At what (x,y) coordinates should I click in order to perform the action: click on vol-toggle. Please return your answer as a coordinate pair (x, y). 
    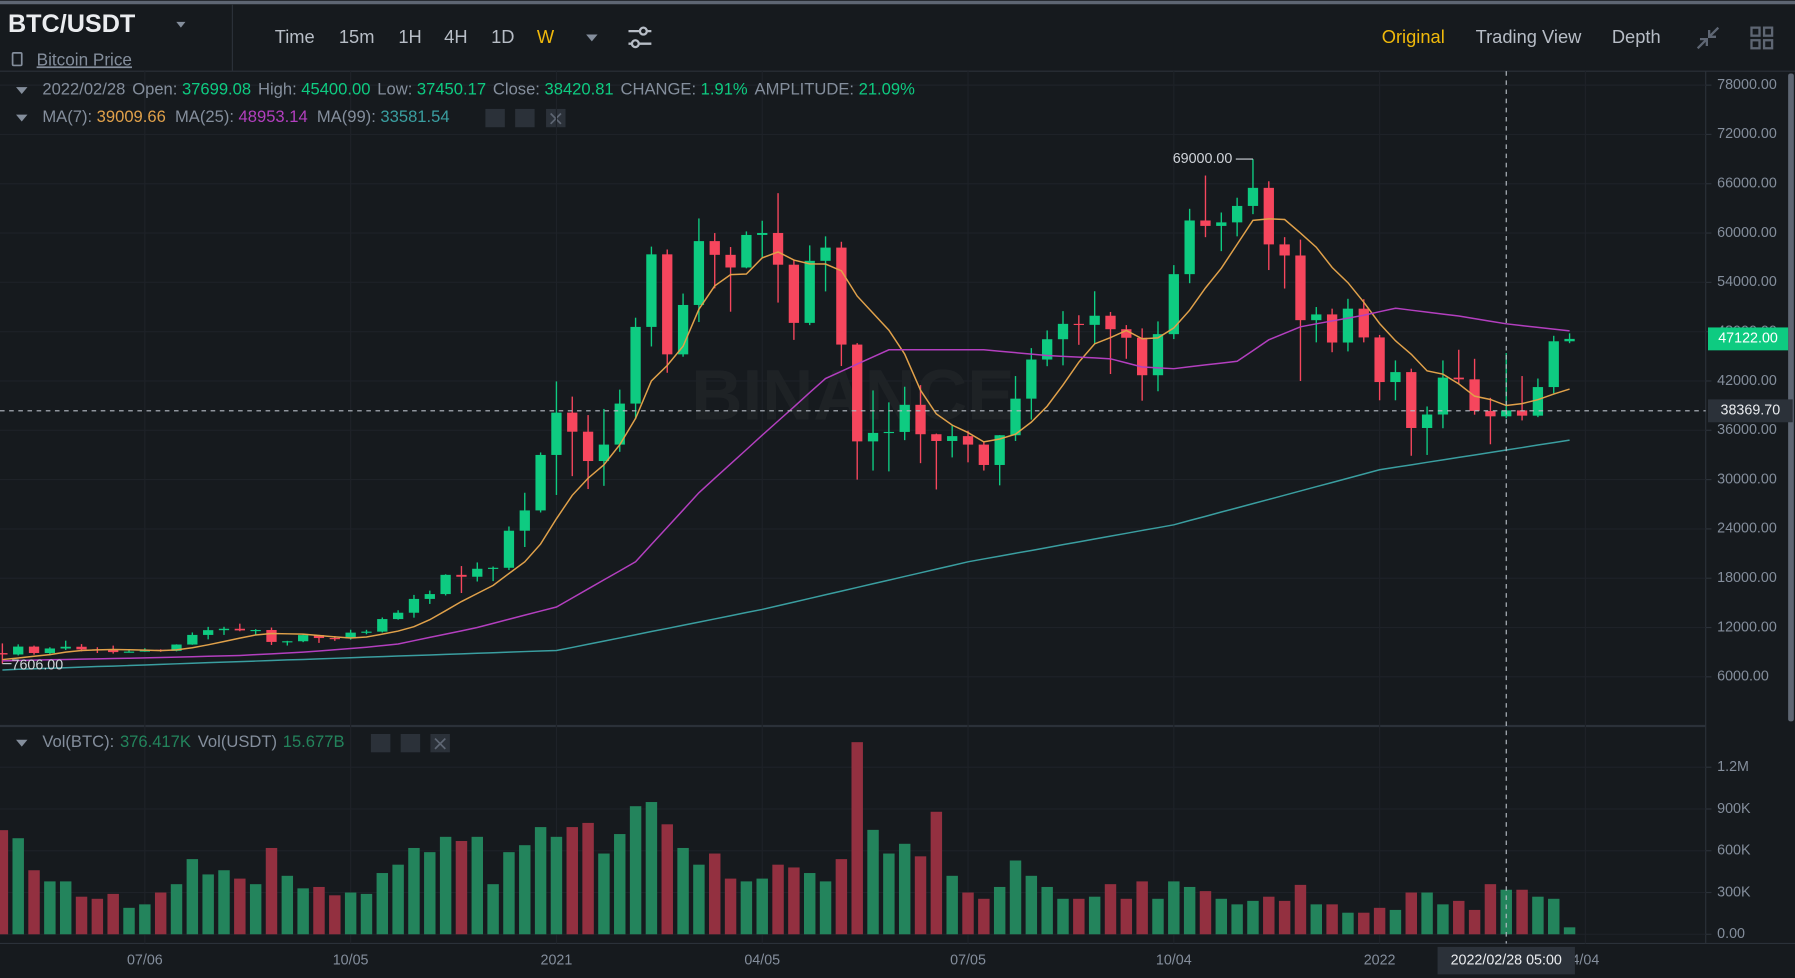
    Looking at the image, I should click on (22, 743).